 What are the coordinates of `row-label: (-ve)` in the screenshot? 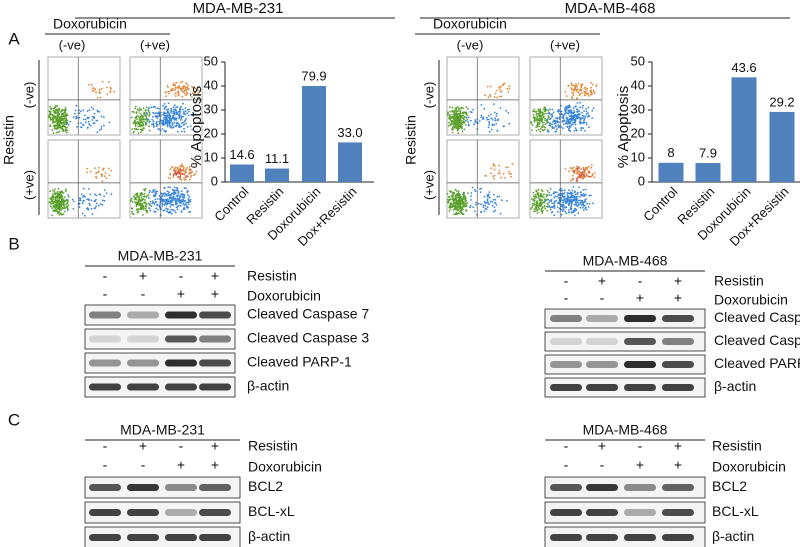 It's located at (28, 95).